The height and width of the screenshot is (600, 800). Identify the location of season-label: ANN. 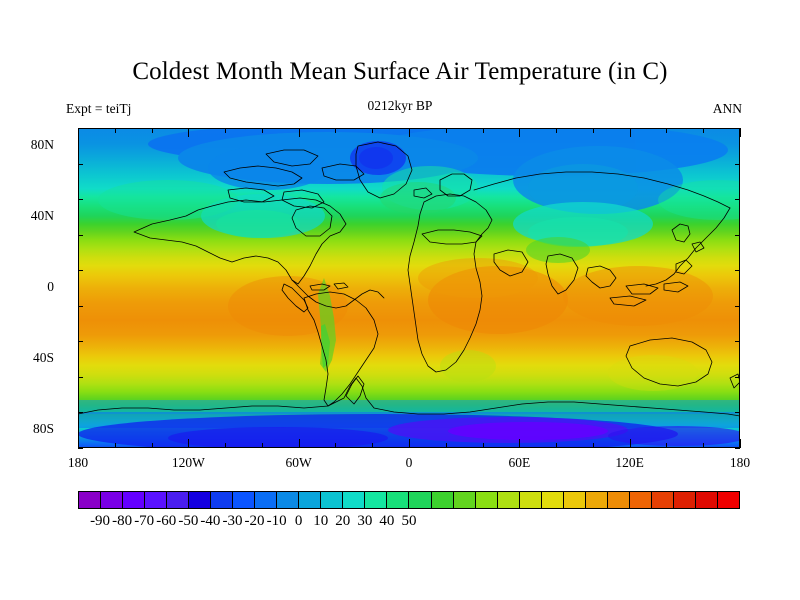
(727, 108).